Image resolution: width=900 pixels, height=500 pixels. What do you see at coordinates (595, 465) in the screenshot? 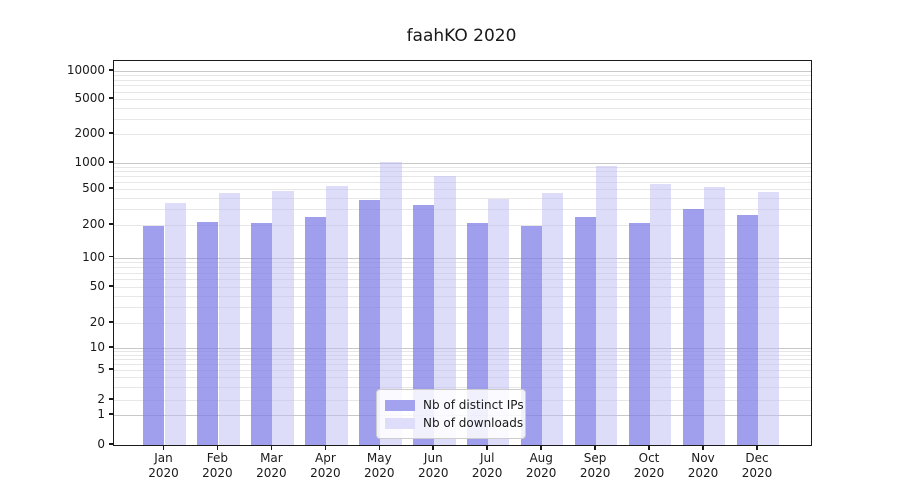
I see `x-tick-label-sep: Sep 2020` at bounding box center [595, 465].